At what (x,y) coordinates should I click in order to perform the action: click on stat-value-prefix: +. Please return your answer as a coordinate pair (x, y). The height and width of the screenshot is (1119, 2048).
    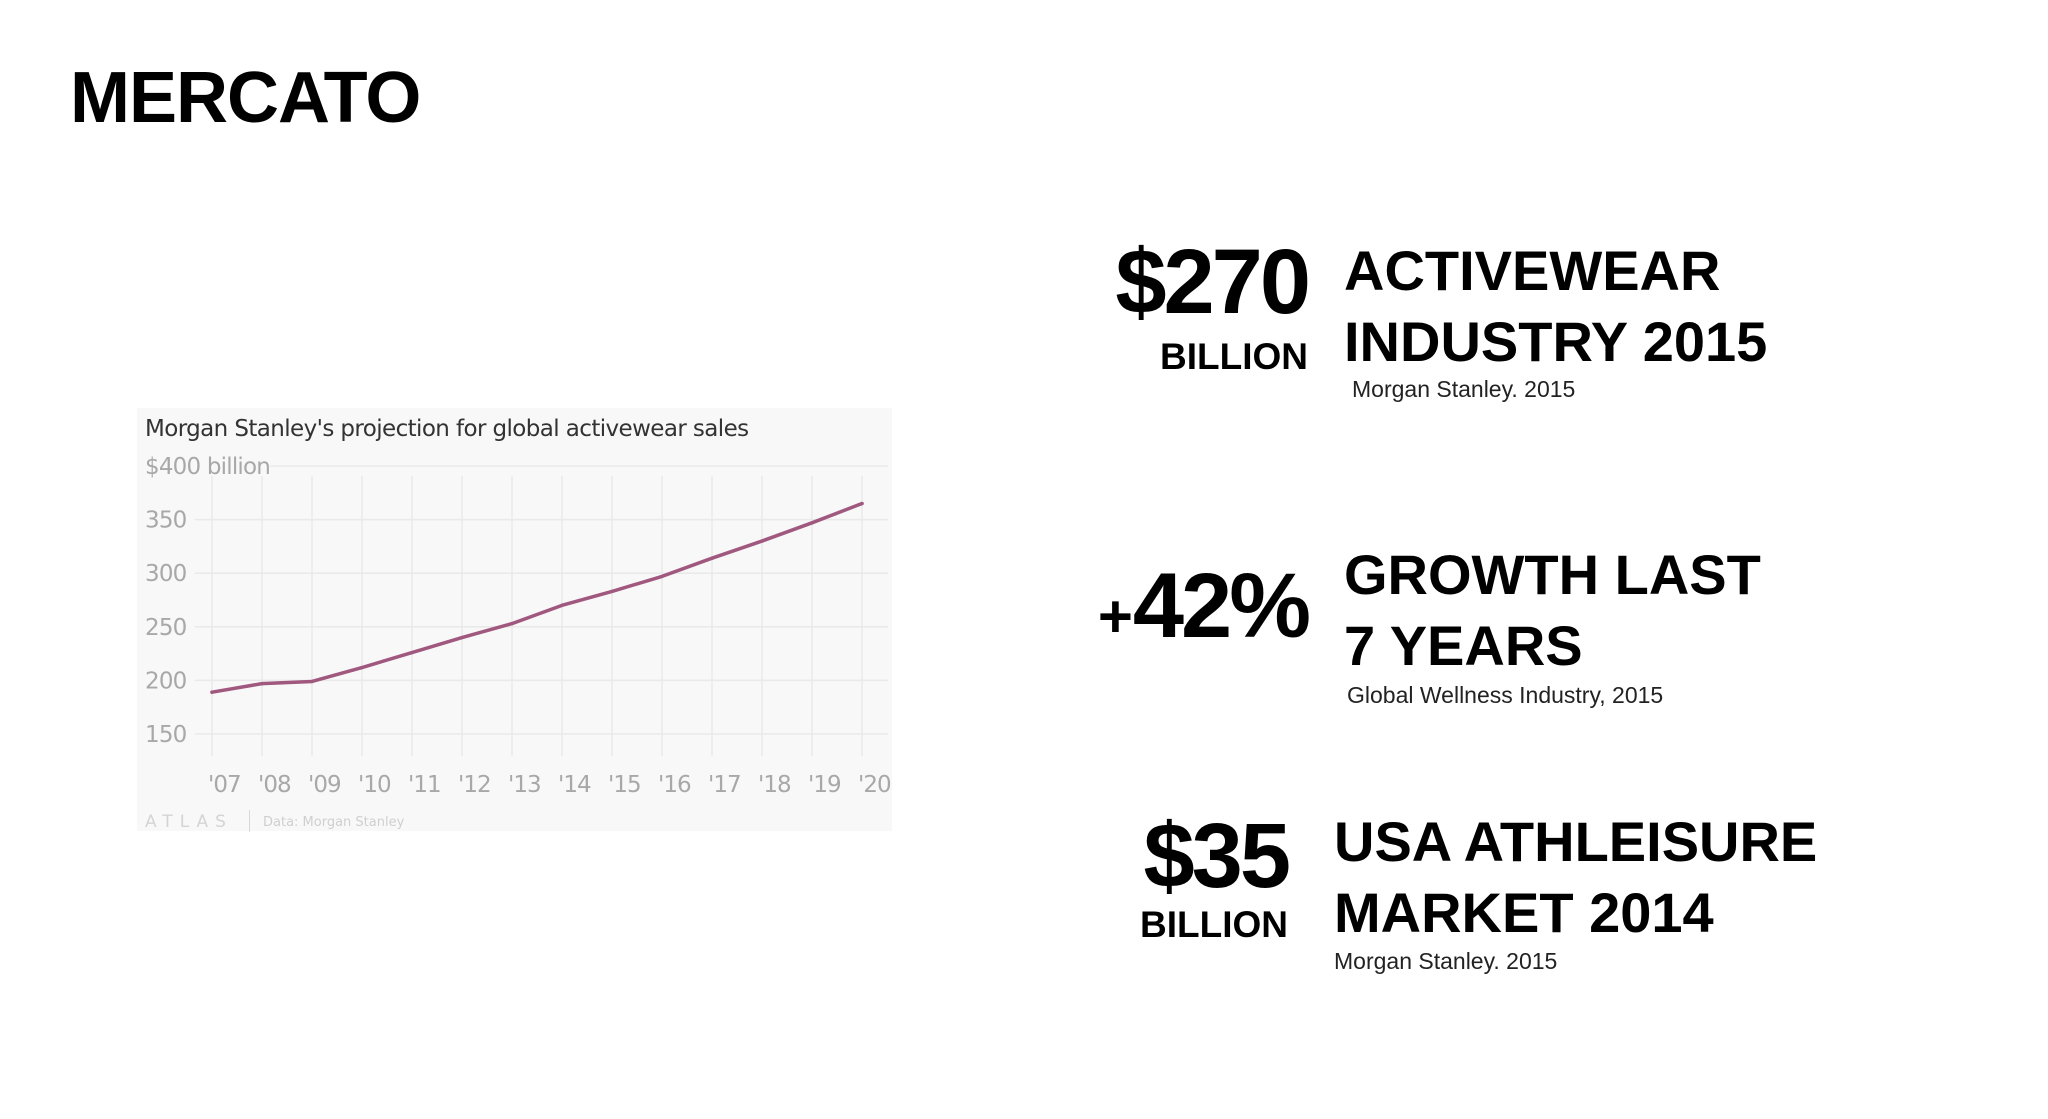
    Looking at the image, I should click on (1115, 616).